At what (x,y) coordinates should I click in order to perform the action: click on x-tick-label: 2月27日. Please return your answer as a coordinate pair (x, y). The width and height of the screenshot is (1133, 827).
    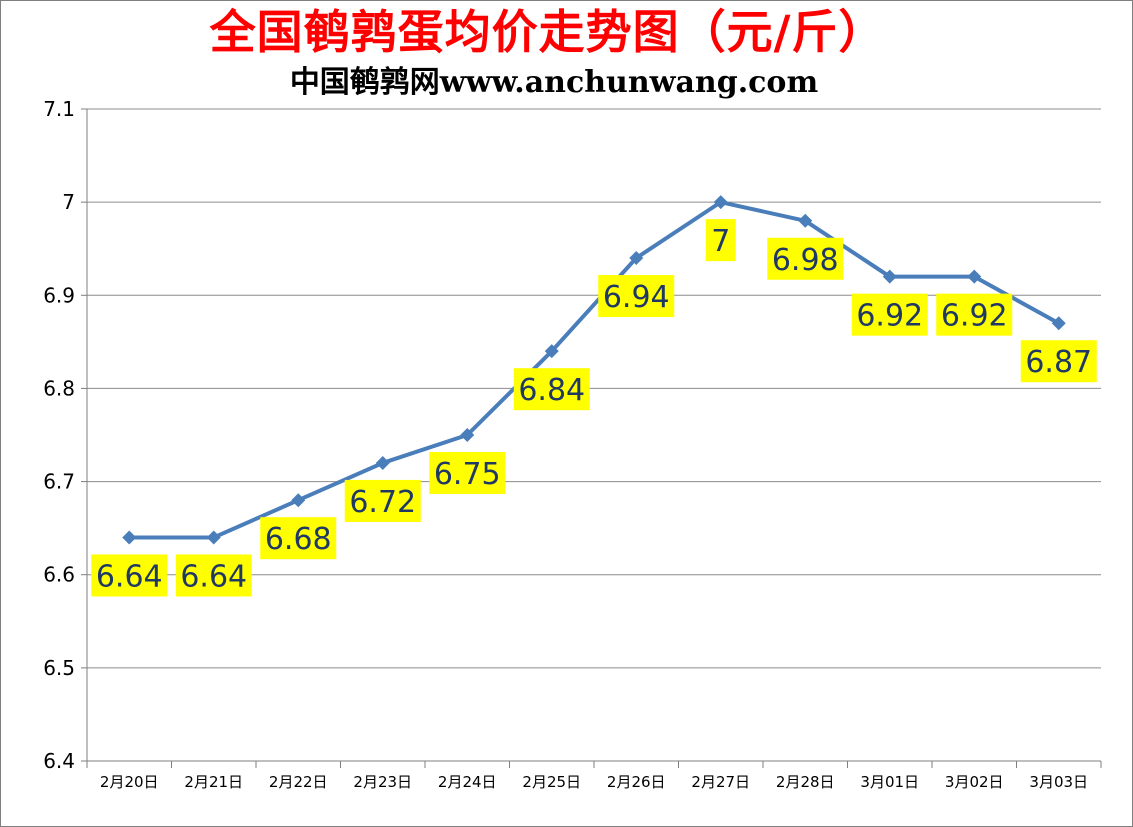
    Looking at the image, I should click on (720, 782).